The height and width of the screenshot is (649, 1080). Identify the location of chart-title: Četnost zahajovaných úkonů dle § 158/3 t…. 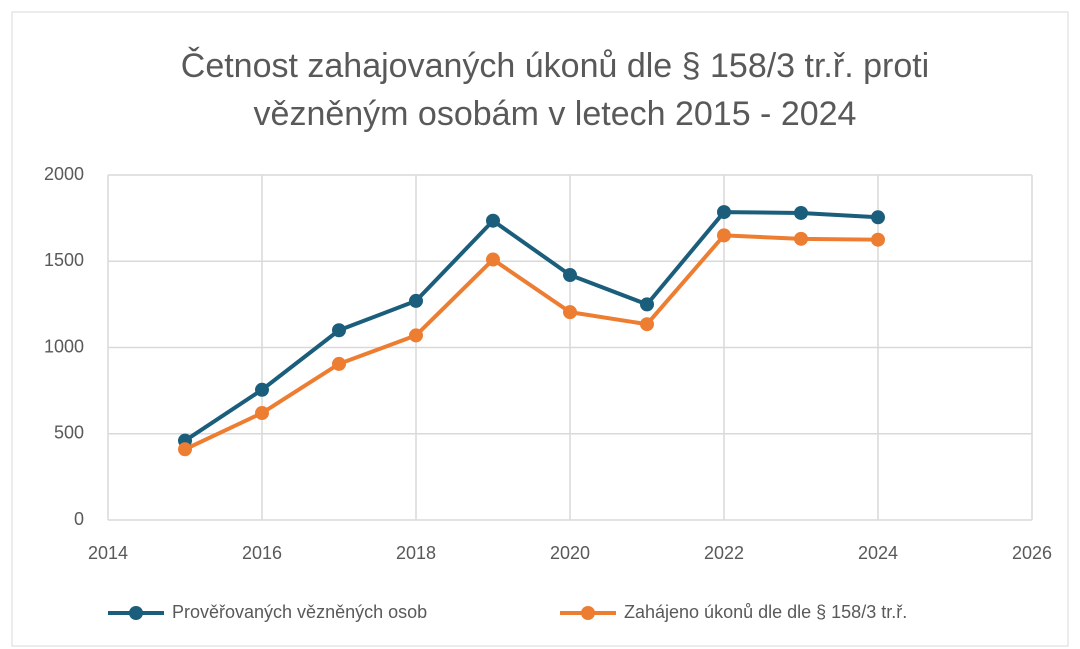
(555, 66).